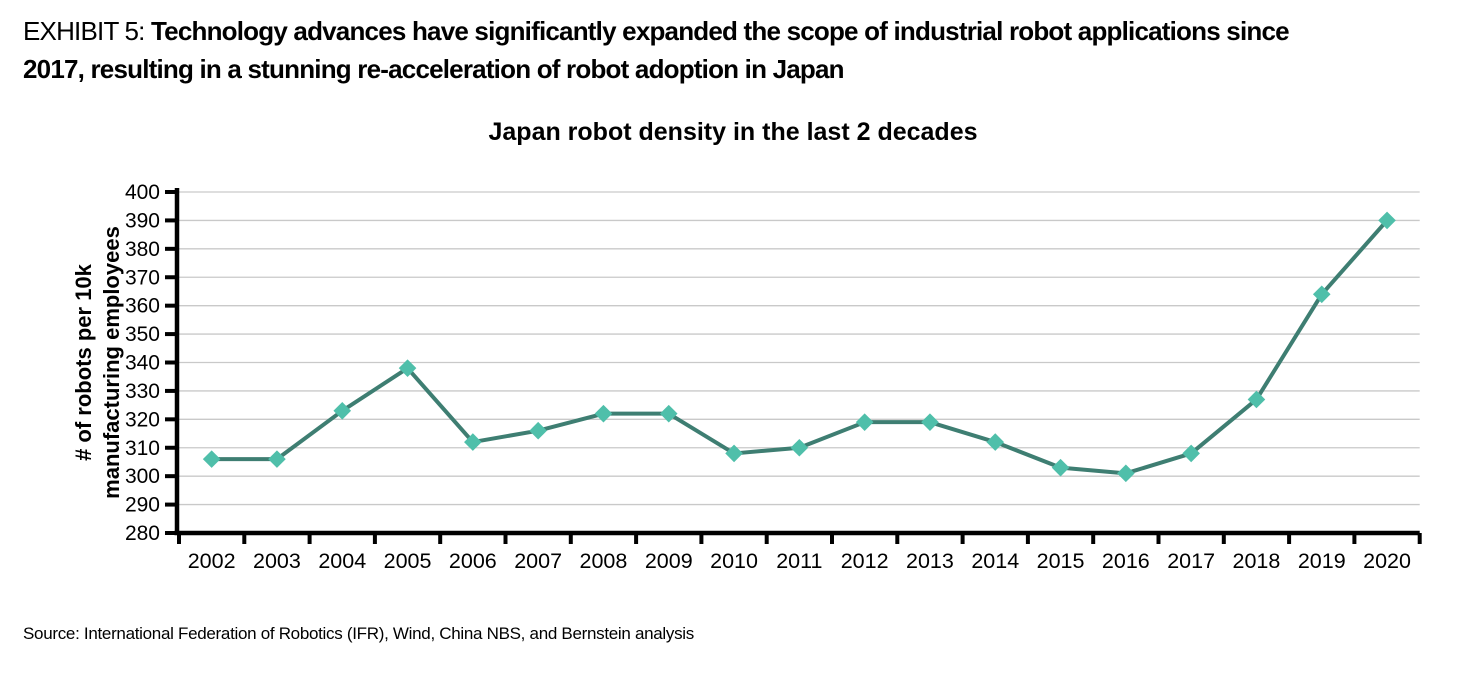  I want to click on y-tick-label: 290, so click(142, 505).